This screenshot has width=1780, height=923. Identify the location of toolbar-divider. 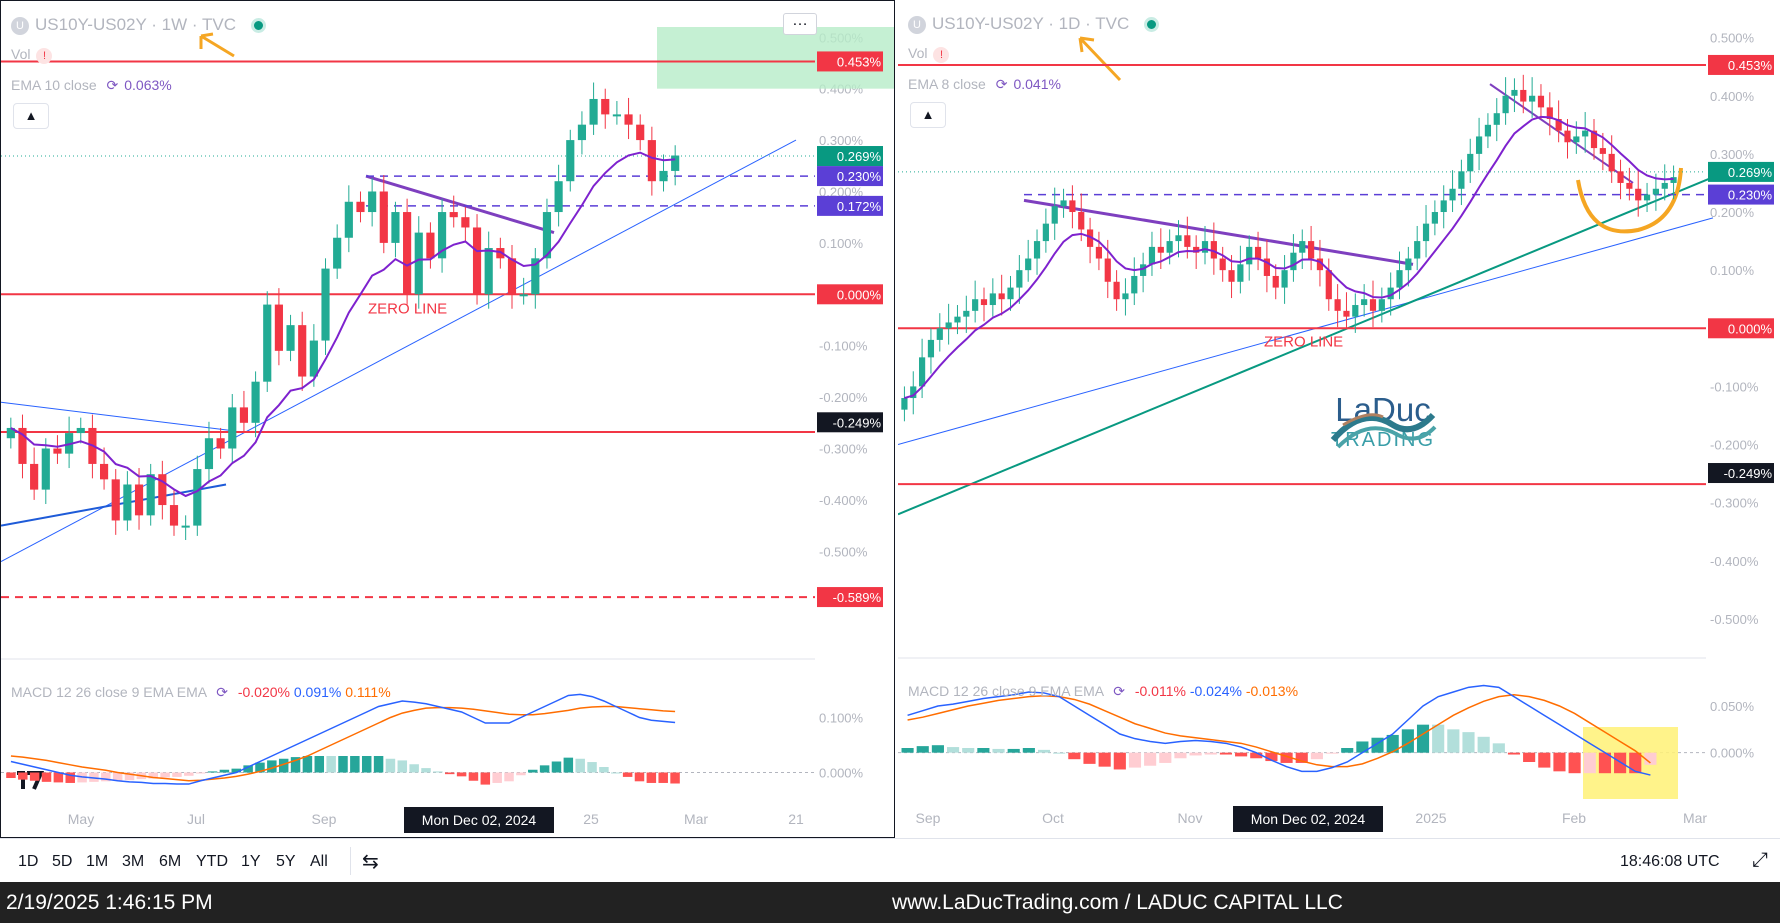
(350, 861).